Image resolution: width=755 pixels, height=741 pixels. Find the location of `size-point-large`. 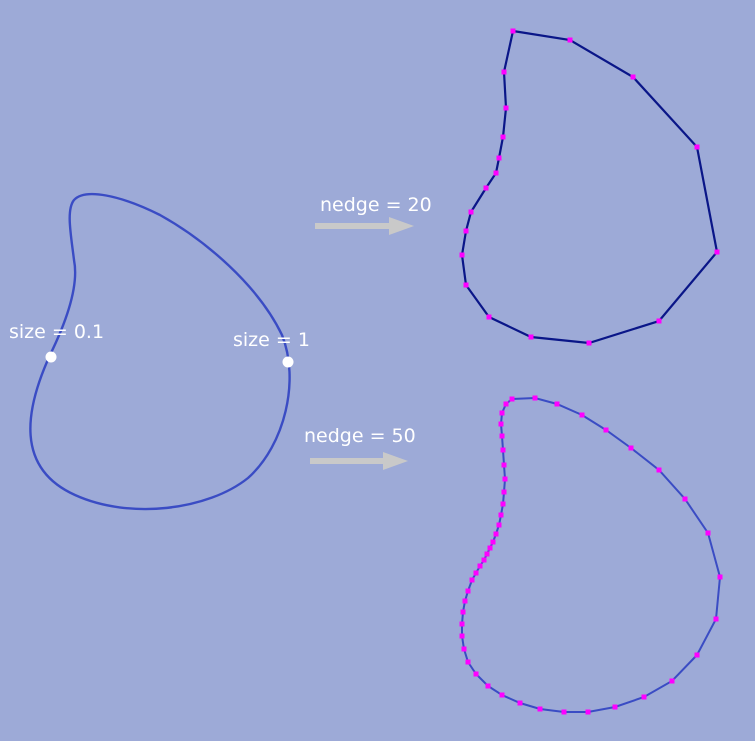

size-point-large is located at coordinates (288, 362).